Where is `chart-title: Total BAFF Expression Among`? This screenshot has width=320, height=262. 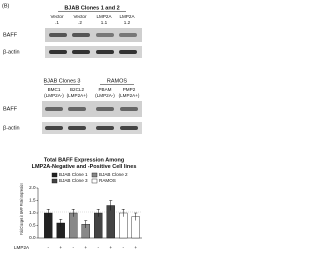
chart-title: Total BAFF Expression Among is located at coordinates (84, 160).